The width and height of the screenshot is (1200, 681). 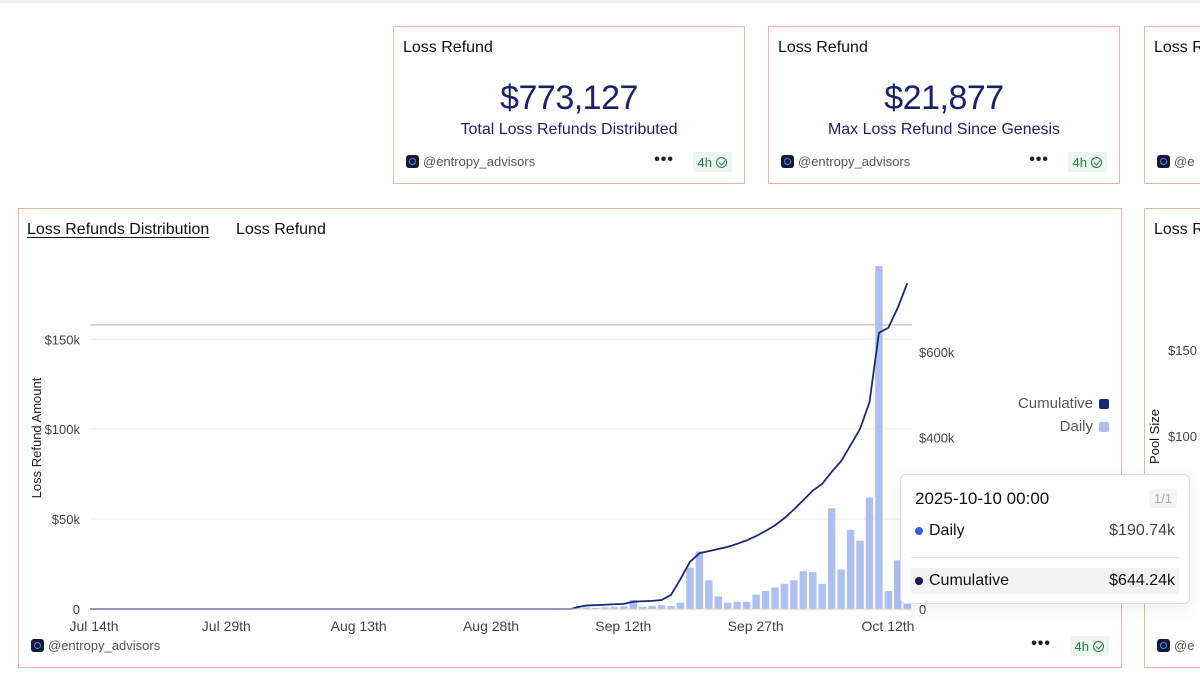 I want to click on x-tick: Jul 29th, so click(x=226, y=626).